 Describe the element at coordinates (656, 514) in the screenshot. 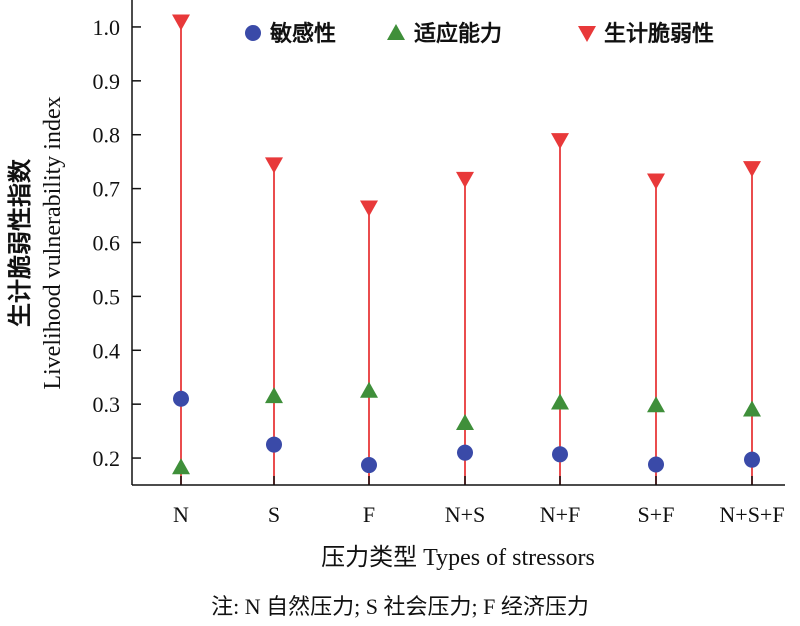

I see `x-tick-label: S+F` at that location.